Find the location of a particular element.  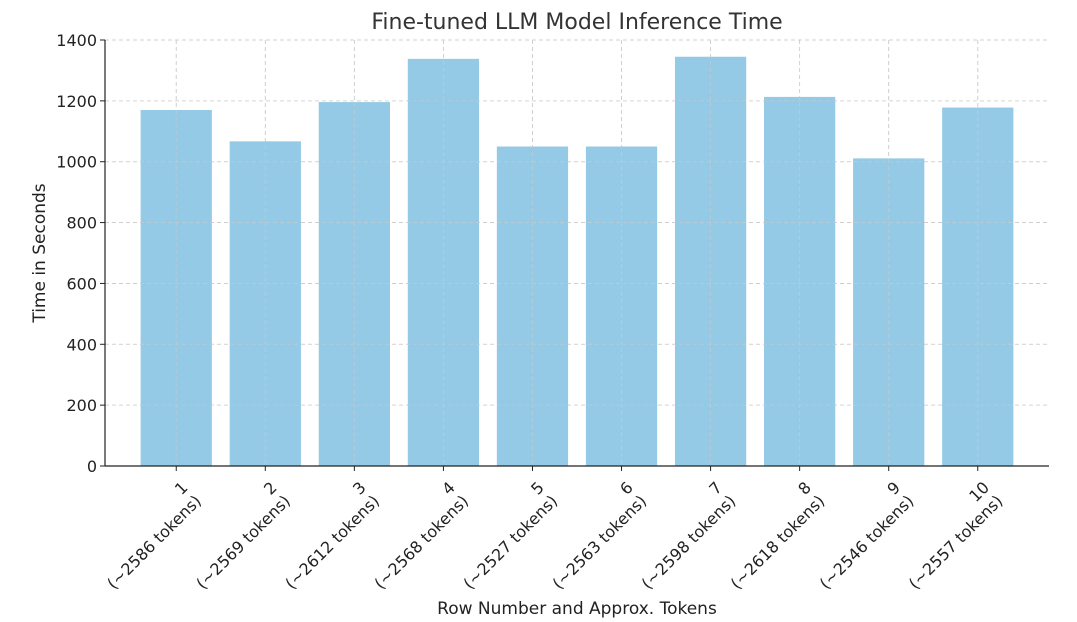

x-tick-tokens: (~2569 tokens) is located at coordinates (243, 542).